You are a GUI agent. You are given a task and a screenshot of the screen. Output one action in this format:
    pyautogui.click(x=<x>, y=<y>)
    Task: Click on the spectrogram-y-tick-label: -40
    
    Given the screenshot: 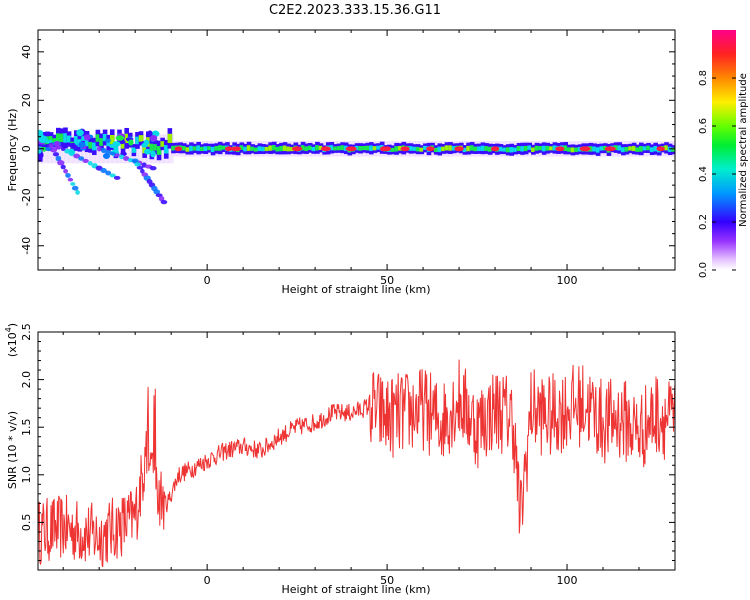 What is the action you would take?
    pyautogui.click(x=26, y=246)
    